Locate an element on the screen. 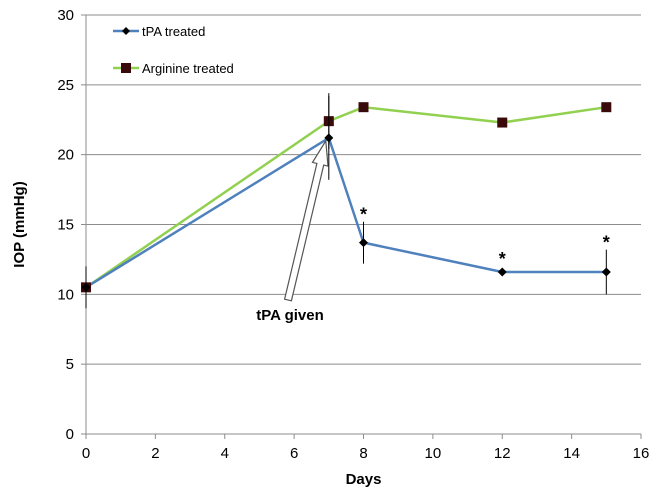 This screenshot has width=651, height=489. legend-marker-tpa is located at coordinates (126, 31).